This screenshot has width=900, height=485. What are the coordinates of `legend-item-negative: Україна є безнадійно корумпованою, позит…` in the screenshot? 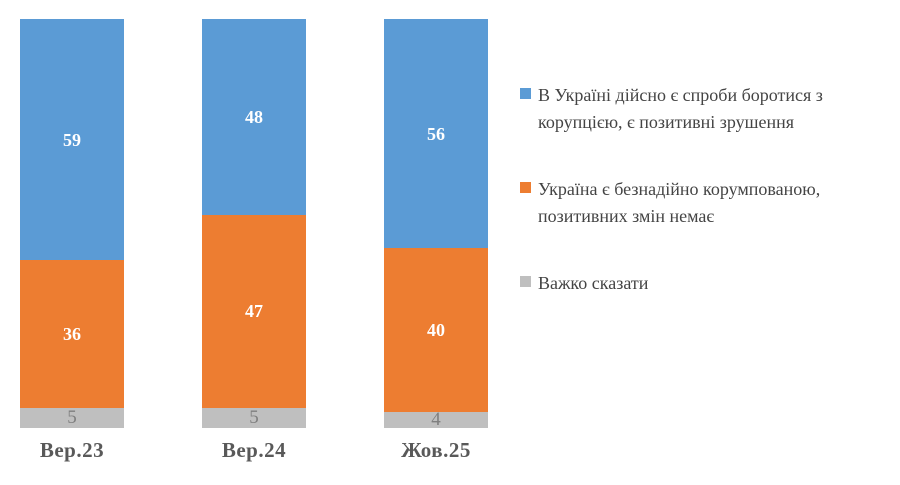 It's located at (706, 203).